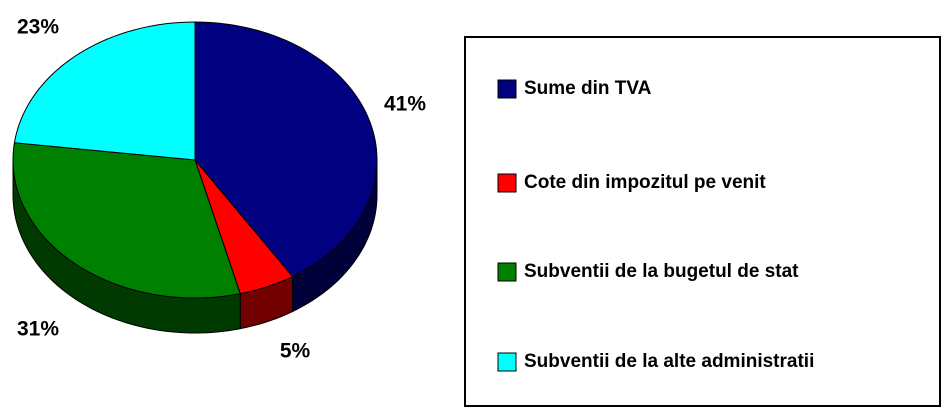 This screenshot has width=942, height=407. I want to click on legend-label: Subventii de la bugetul de stat, so click(661, 271).